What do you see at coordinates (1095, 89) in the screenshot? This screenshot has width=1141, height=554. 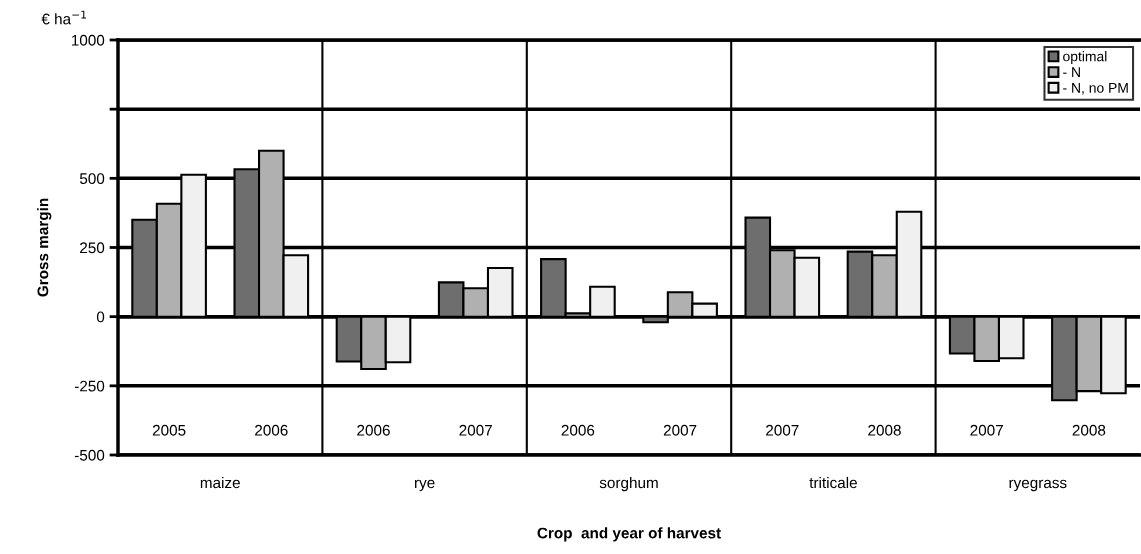 I see `legend-label: - N, no PM` at bounding box center [1095, 89].